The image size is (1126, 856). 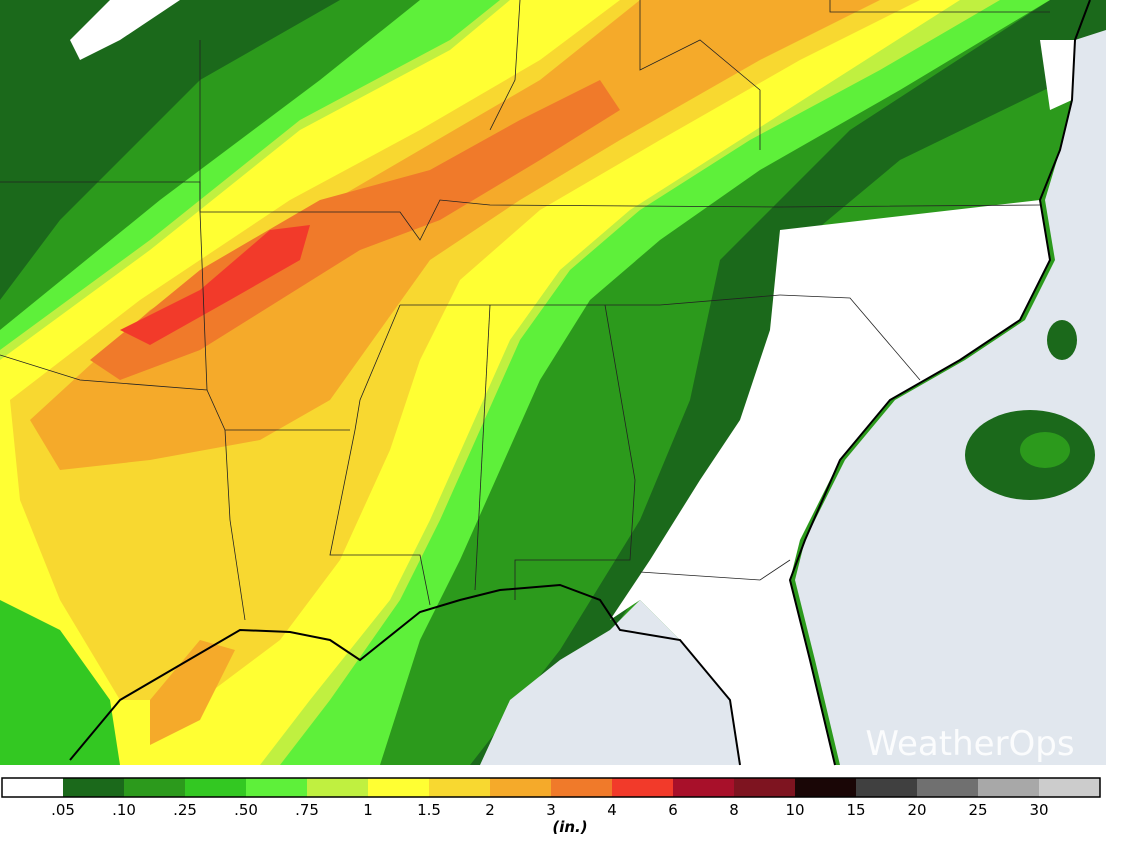 What do you see at coordinates (246, 810) in the screenshot?
I see `legend-label: .50` at bounding box center [246, 810].